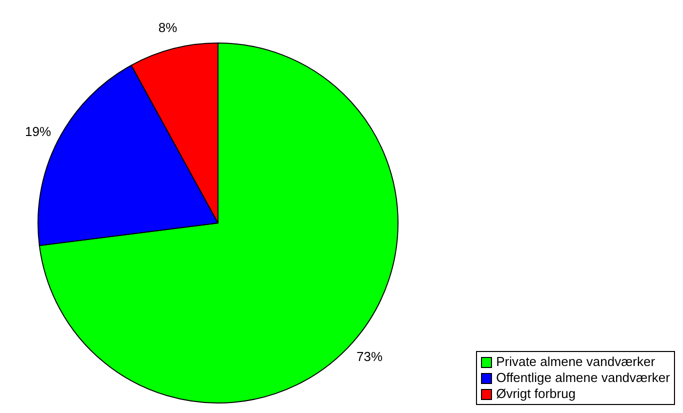 This screenshot has height=413, width=683. I want to click on legend-label: Offentlige almene vandværker, so click(583, 378).